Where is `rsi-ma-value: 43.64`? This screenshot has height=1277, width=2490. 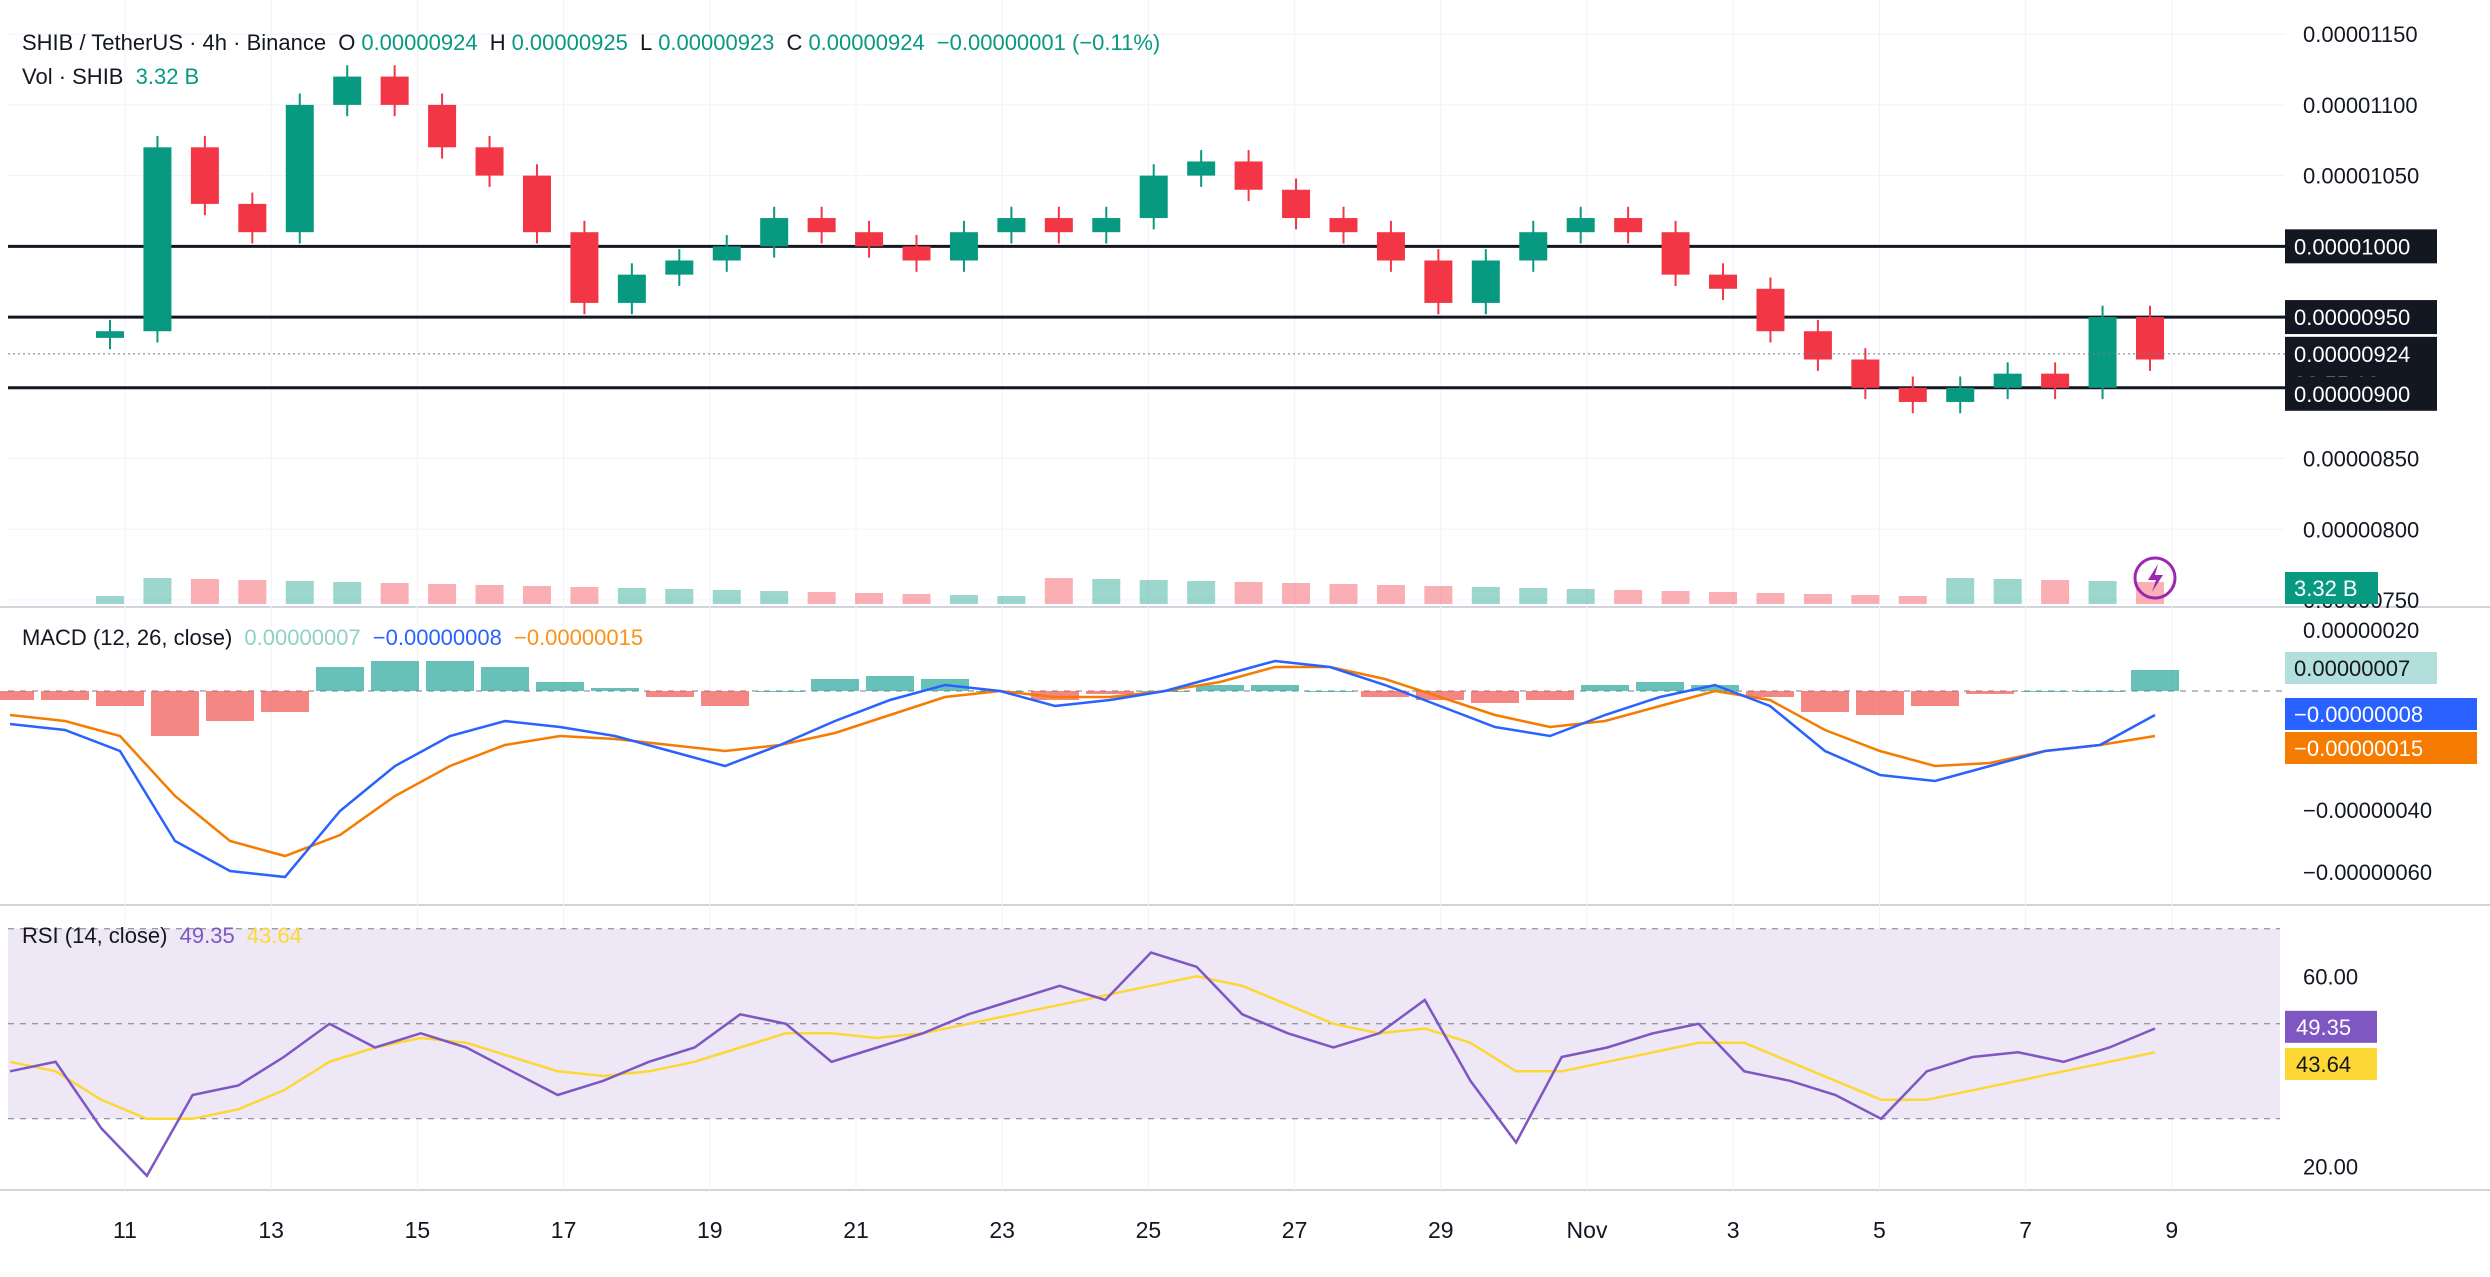
rsi-ma-value: 43.64 is located at coordinates (274, 935).